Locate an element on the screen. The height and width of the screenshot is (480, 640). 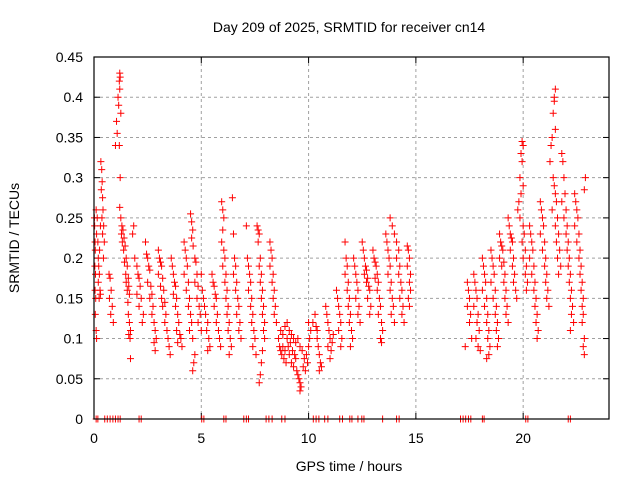
x-tick-label: 5 is located at coordinates (201, 438).